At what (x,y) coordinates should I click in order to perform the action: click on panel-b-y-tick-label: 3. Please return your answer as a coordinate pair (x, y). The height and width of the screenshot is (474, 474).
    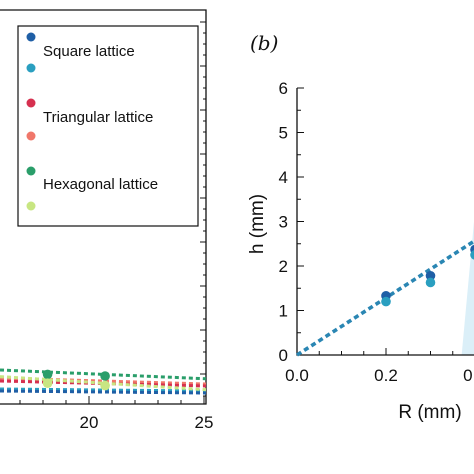
    Looking at the image, I should click on (283, 222).